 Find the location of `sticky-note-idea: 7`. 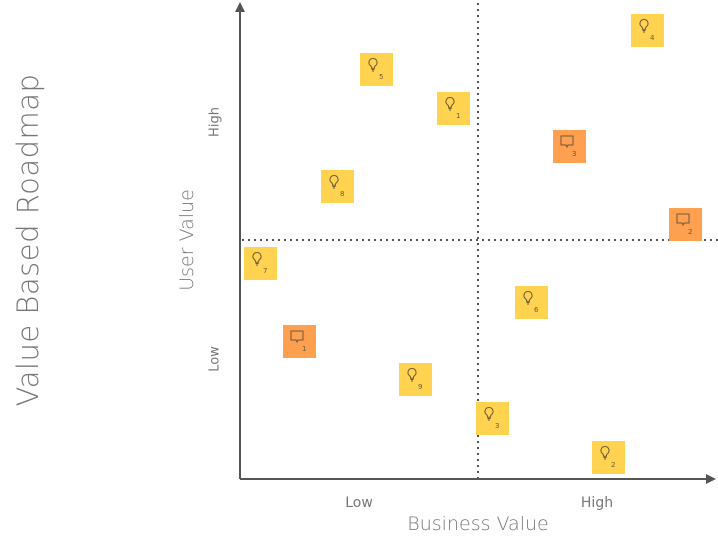

sticky-note-idea: 7 is located at coordinates (260, 263).